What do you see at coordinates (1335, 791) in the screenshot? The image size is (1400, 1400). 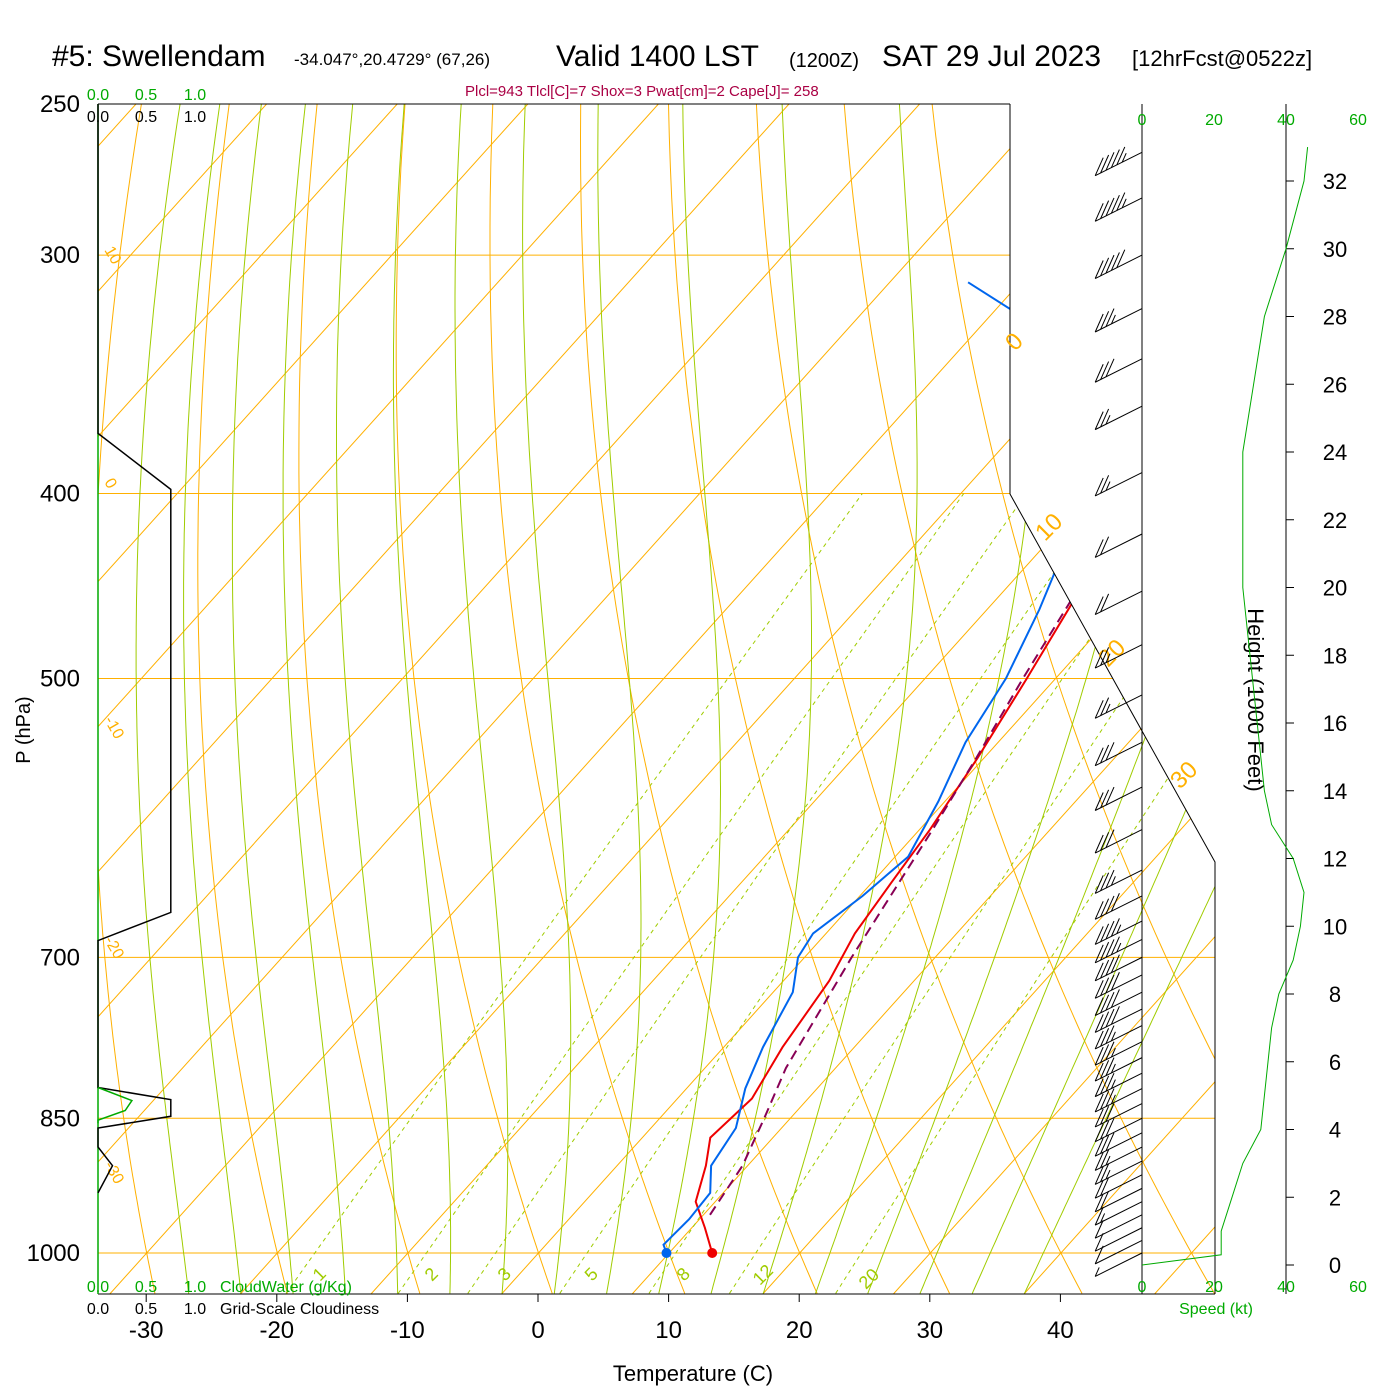 I see `height-tick-label: 14` at bounding box center [1335, 791].